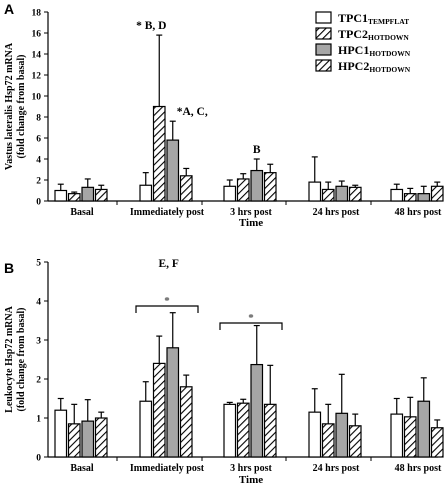  I want to click on panel-a-annotation: B, so click(257, 150).